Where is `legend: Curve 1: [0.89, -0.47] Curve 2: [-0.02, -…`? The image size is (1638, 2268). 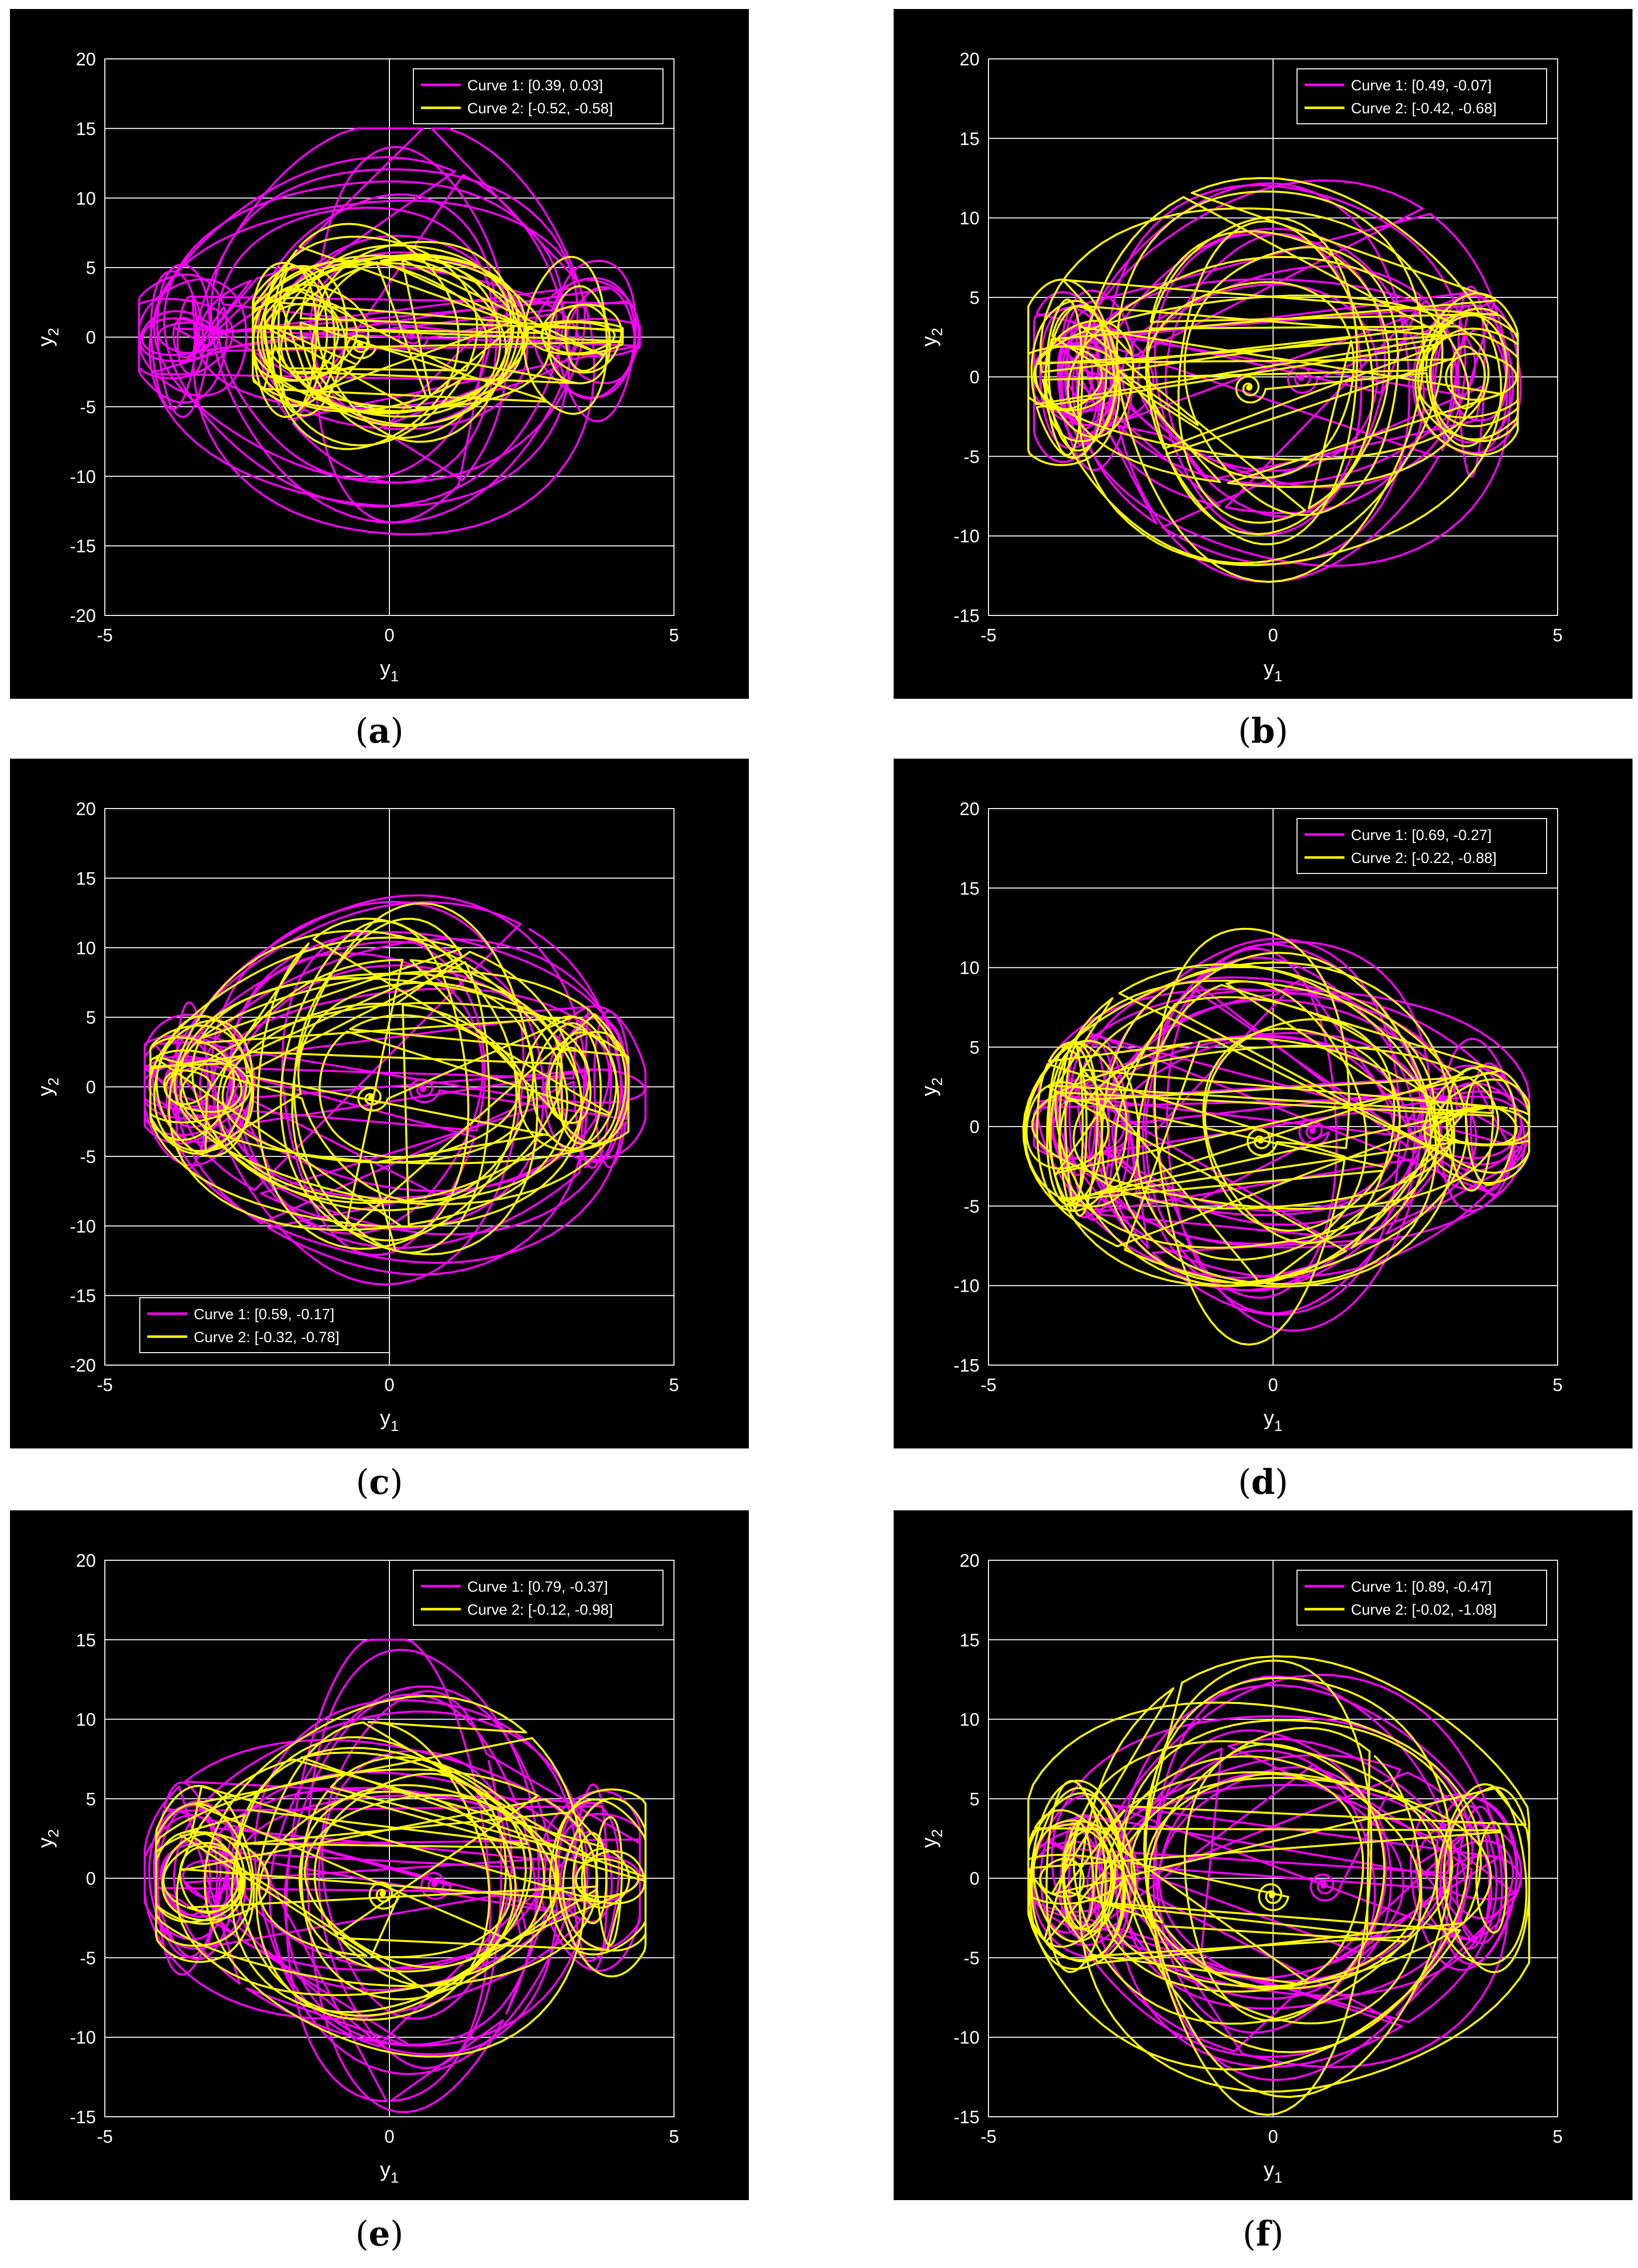
legend: Curve 1: [0.89, -0.47] Curve 2: [-0.02, -… is located at coordinates (1422, 1598).